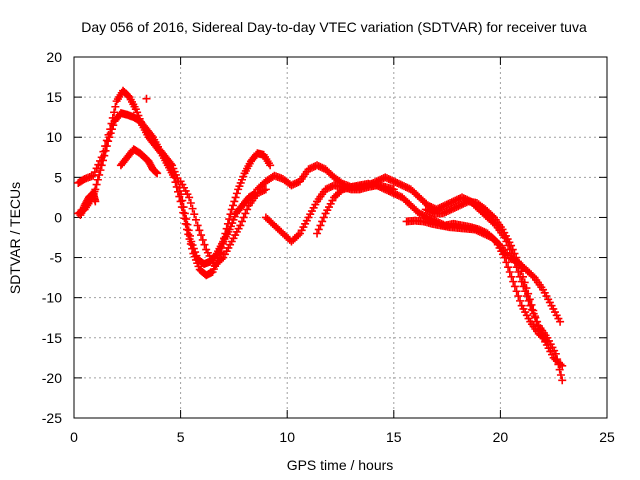  I want to click on x-tick-label: 20, so click(501, 437).